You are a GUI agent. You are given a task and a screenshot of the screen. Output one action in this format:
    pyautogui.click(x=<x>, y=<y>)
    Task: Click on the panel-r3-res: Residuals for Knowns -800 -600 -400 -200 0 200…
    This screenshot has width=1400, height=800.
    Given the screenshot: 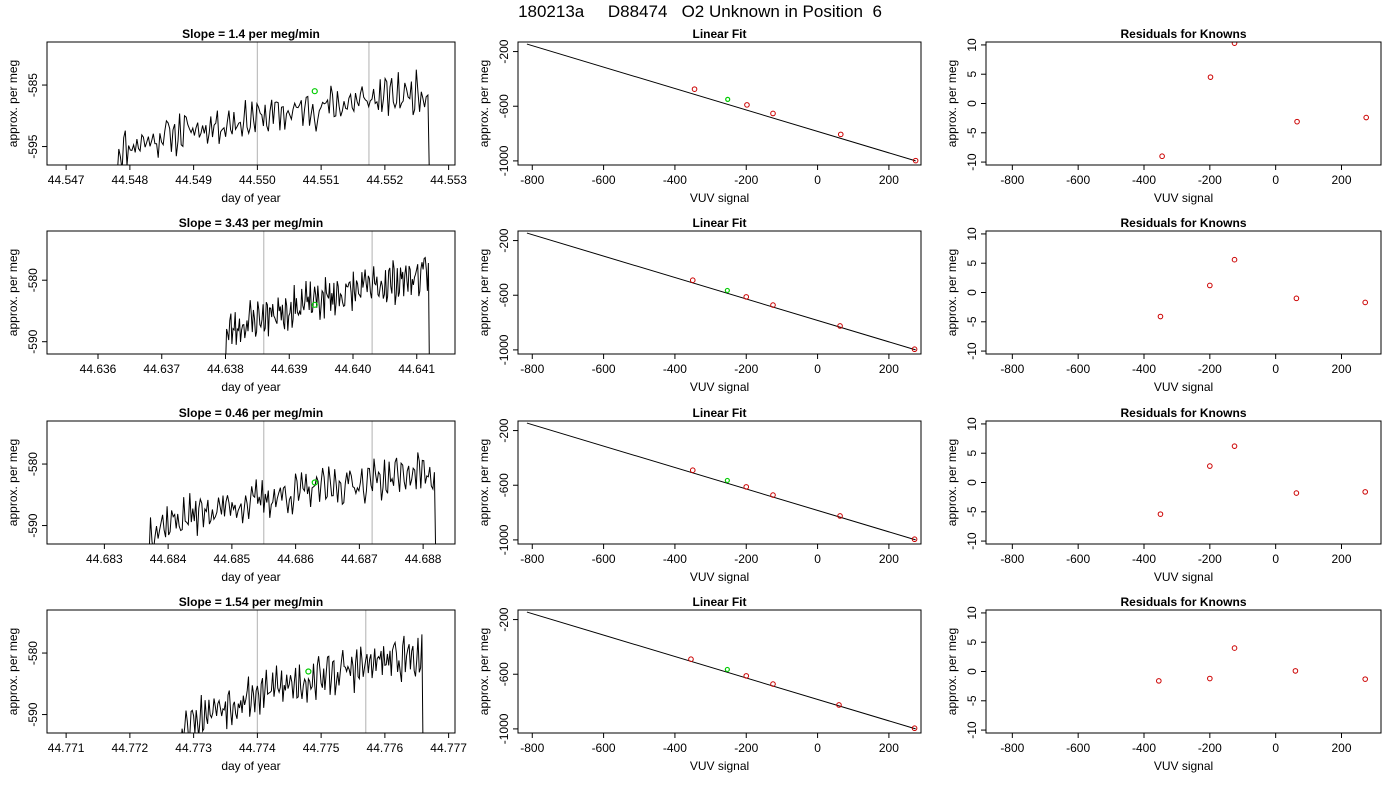 What is the action you would take?
    pyautogui.click(x=1163, y=684)
    